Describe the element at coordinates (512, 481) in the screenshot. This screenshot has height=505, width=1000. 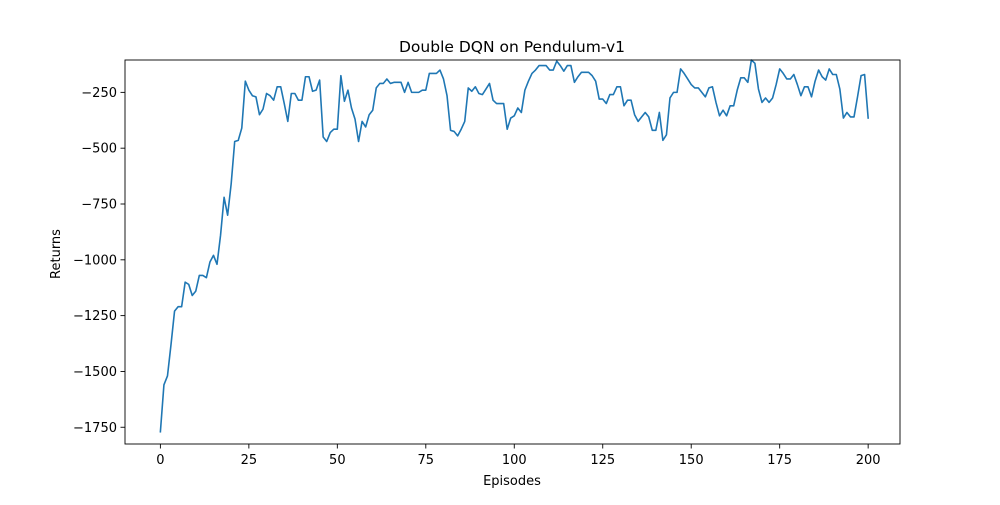
I see `x-axis-label: Episodes` at that location.